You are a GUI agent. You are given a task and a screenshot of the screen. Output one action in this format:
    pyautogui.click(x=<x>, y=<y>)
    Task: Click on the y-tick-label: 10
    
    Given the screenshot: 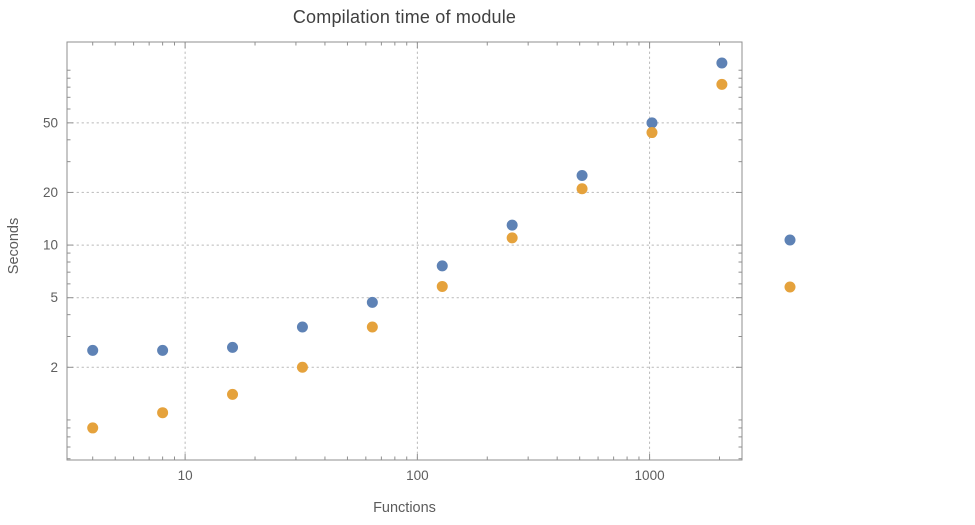 What is the action you would take?
    pyautogui.click(x=50, y=245)
    